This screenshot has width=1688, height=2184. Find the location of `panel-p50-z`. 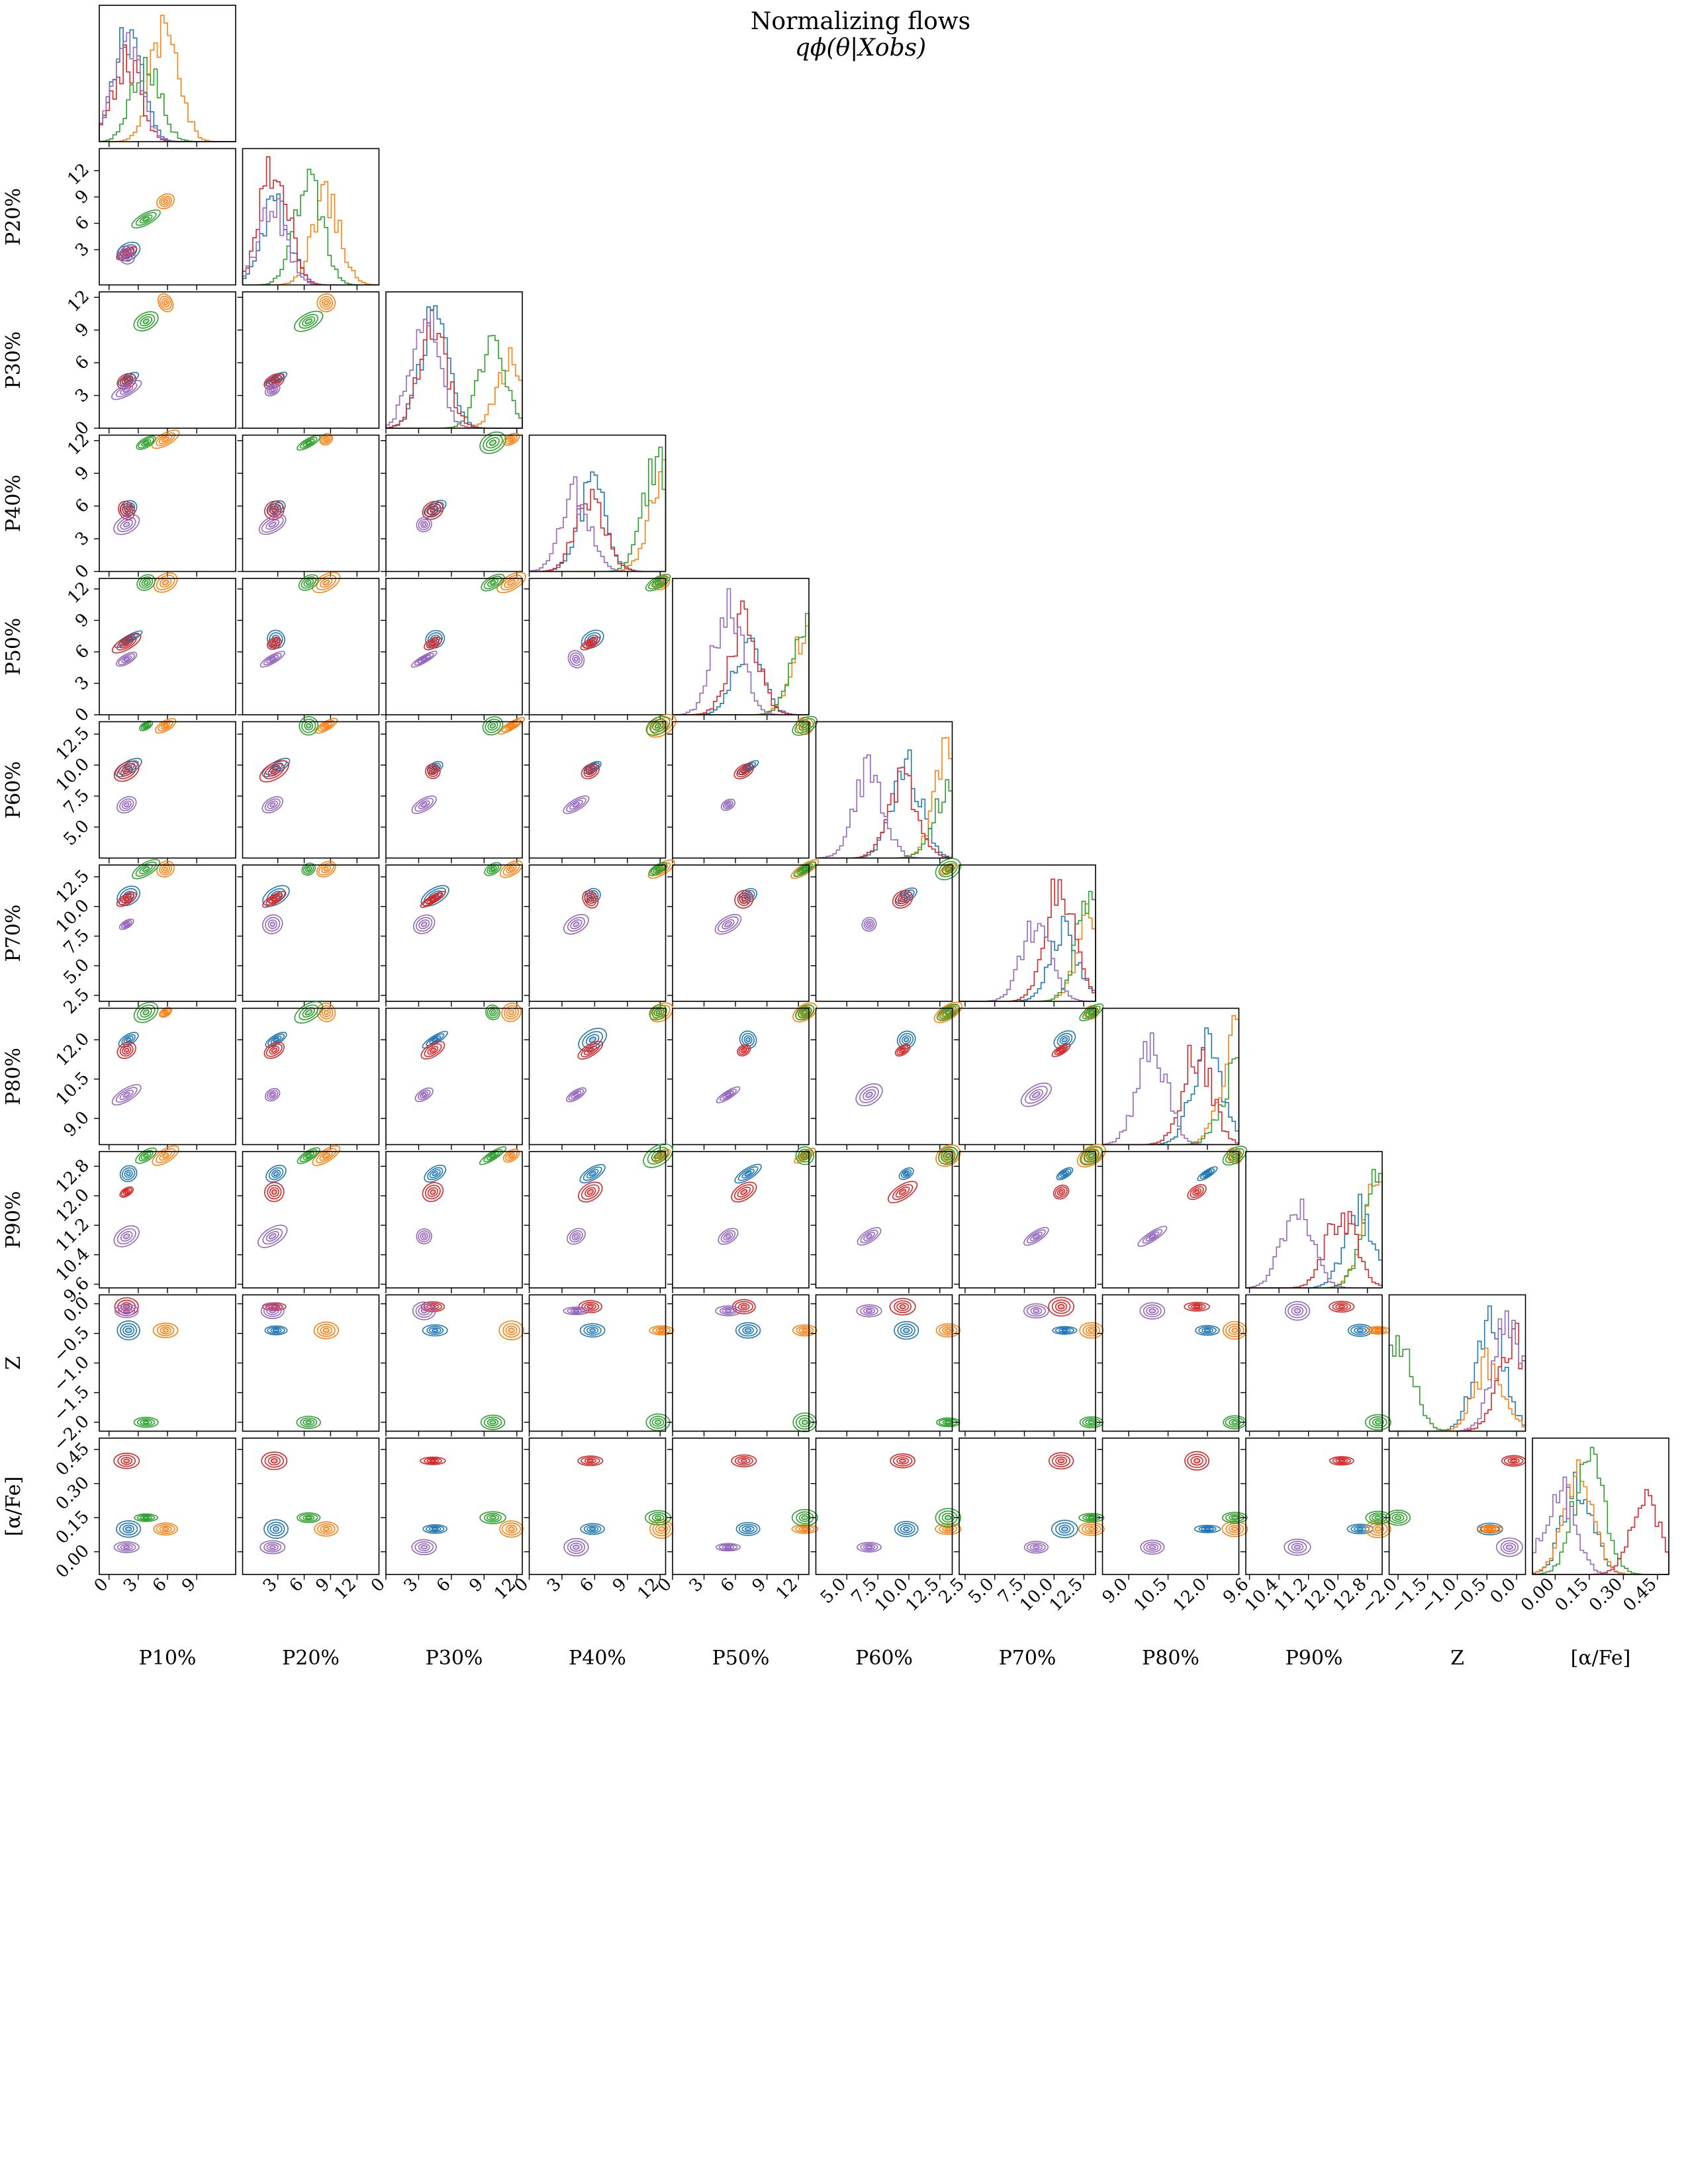

panel-p50-z is located at coordinates (741, 1363).